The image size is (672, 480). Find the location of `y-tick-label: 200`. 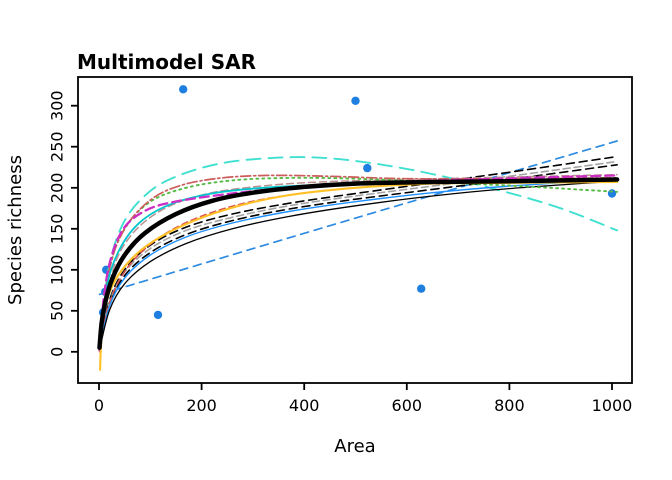

y-tick-label: 200 is located at coordinates (57, 188).